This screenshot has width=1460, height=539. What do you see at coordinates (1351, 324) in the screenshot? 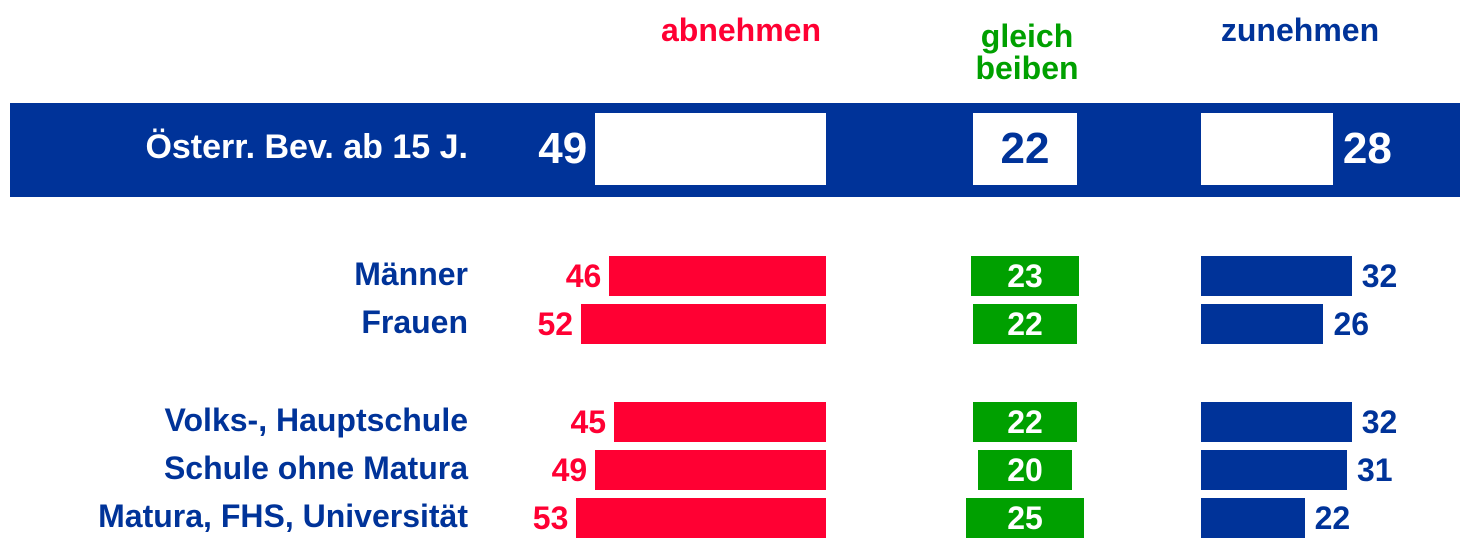
I see `value-label: 26` at bounding box center [1351, 324].